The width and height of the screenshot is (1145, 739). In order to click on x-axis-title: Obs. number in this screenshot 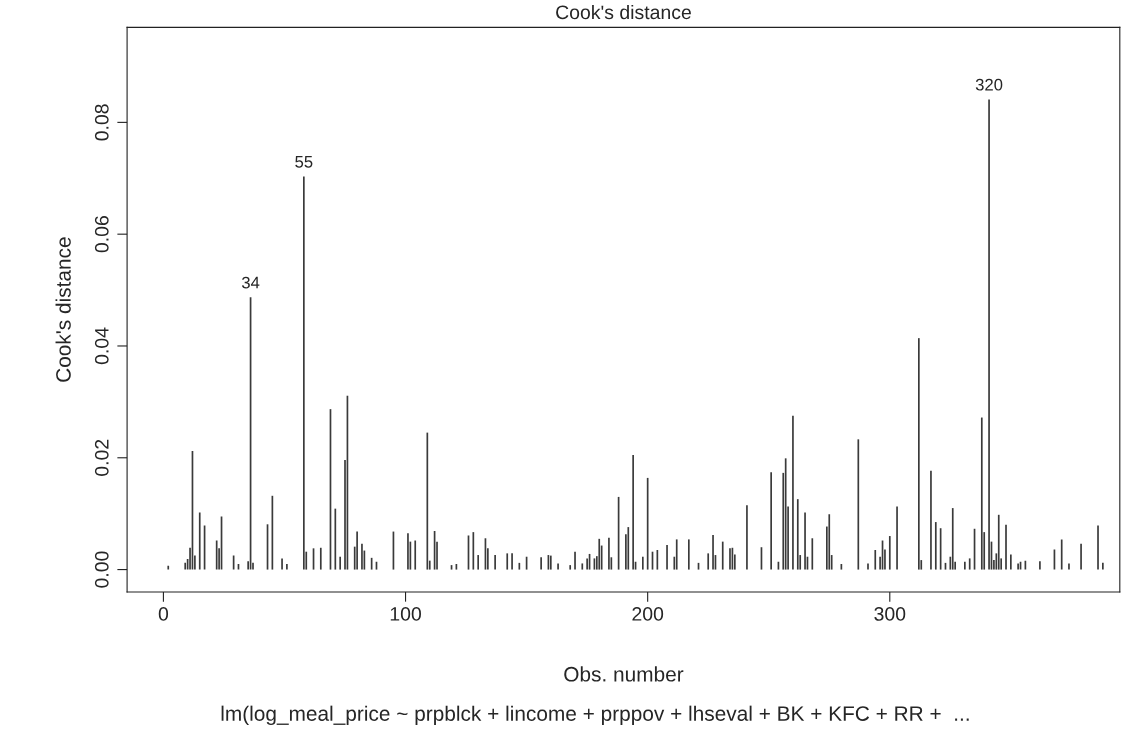, I will do `click(624, 674)`.